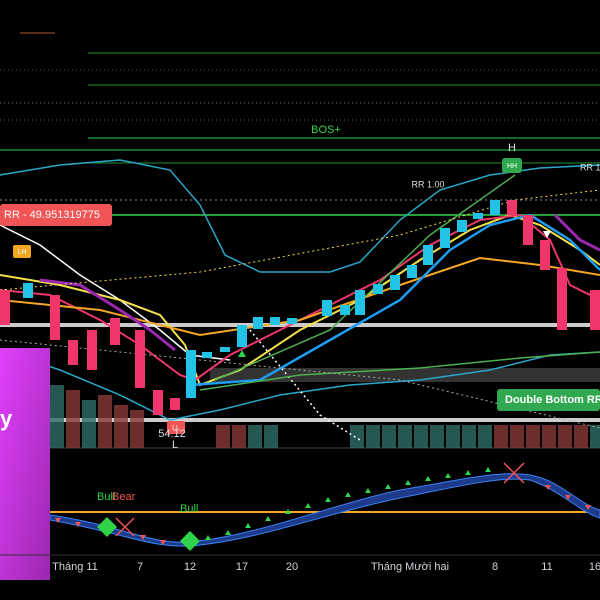  Describe the element at coordinates (495, 567) in the screenshot. I see `x-tick-label: 8` at that location.